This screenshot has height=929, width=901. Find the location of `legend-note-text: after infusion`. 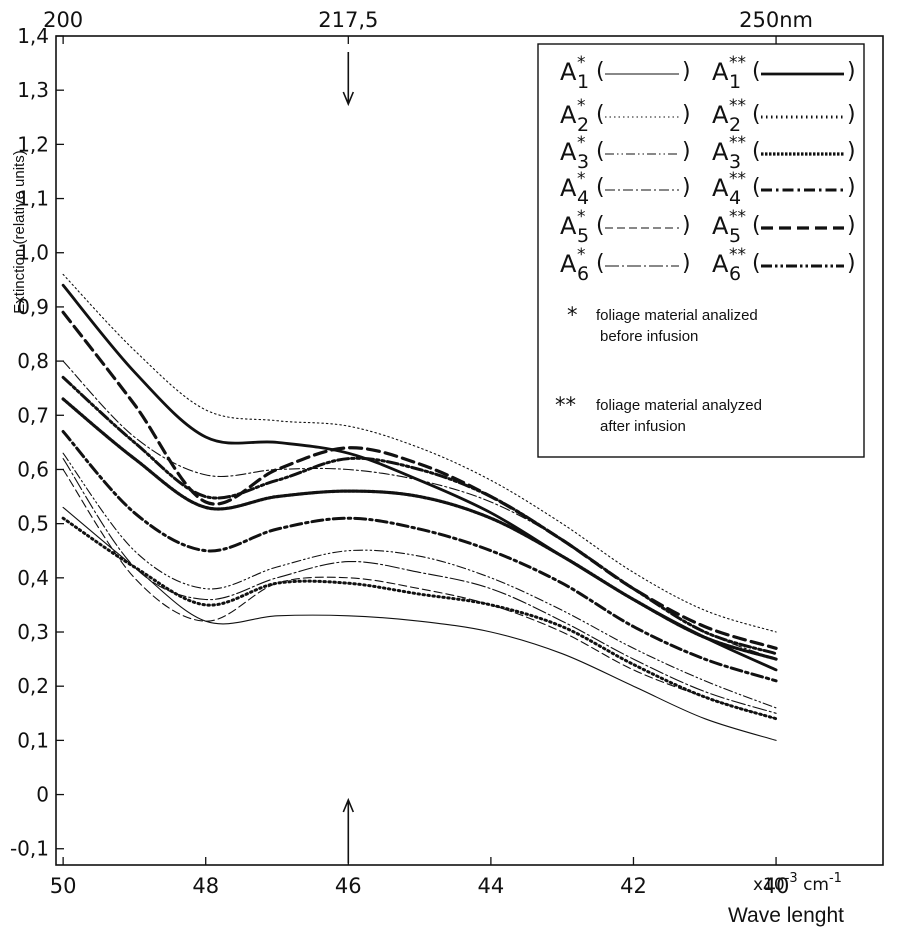

legend-note-text: after infusion is located at coordinates (643, 426).